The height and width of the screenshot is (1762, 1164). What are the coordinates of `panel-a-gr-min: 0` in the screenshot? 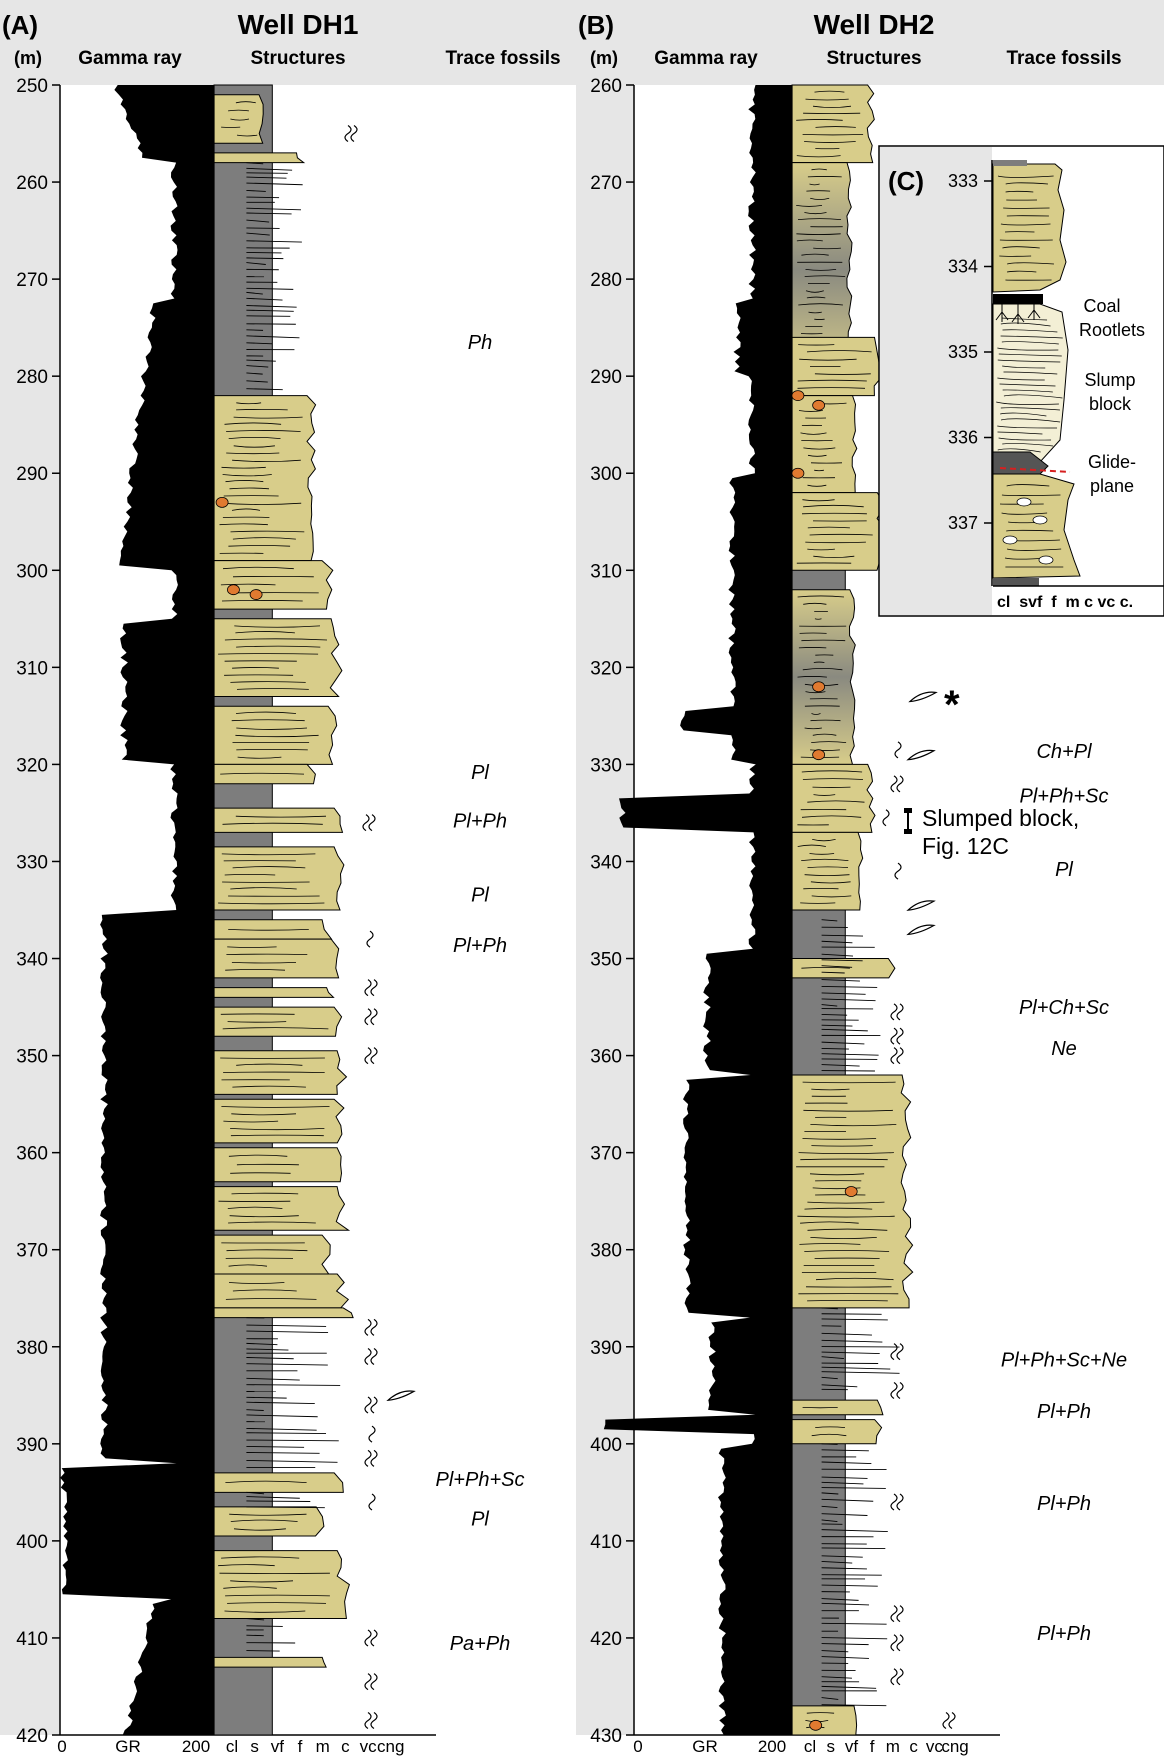 It's located at (61, 1746).